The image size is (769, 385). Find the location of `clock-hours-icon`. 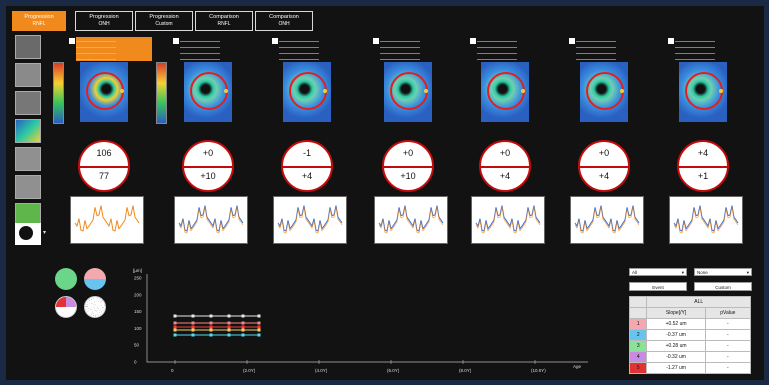

clock-hours-icon is located at coordinates (95, 307).